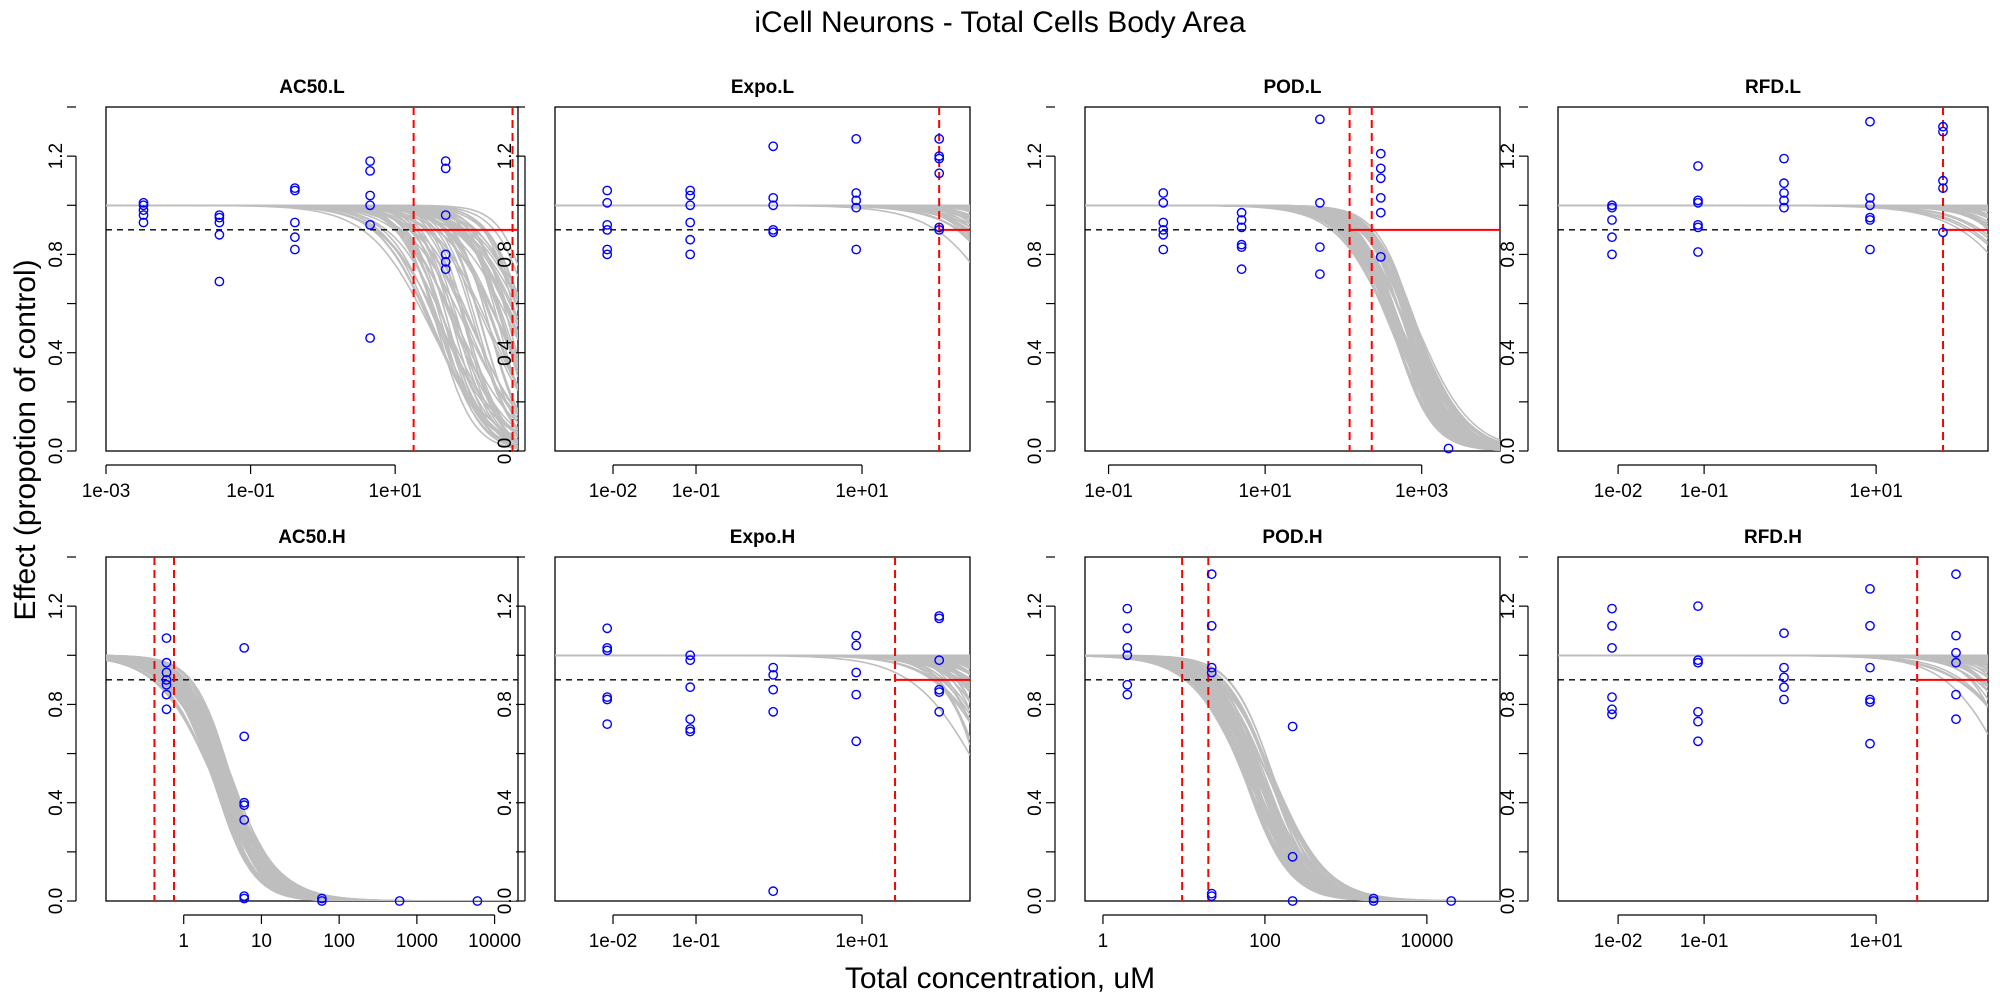  I want to click on panel-pod-l: POD.L 0.0 0.4 0.8 1.2 1e-01 1e+01 1e+03, so click(1263, 289).